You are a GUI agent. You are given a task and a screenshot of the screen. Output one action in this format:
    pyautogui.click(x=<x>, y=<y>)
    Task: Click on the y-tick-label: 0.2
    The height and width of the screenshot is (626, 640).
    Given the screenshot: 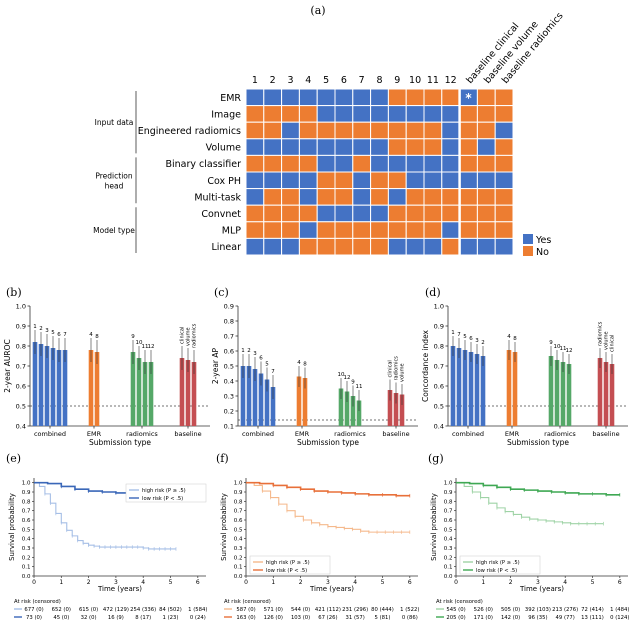 What is the action you would take?
    pyautogui.click(x=229, y=412)
    